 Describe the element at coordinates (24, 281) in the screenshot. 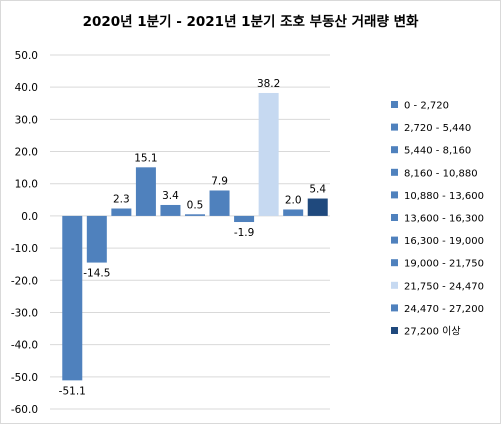

I see `y-tick-label: -20.0` at that location.